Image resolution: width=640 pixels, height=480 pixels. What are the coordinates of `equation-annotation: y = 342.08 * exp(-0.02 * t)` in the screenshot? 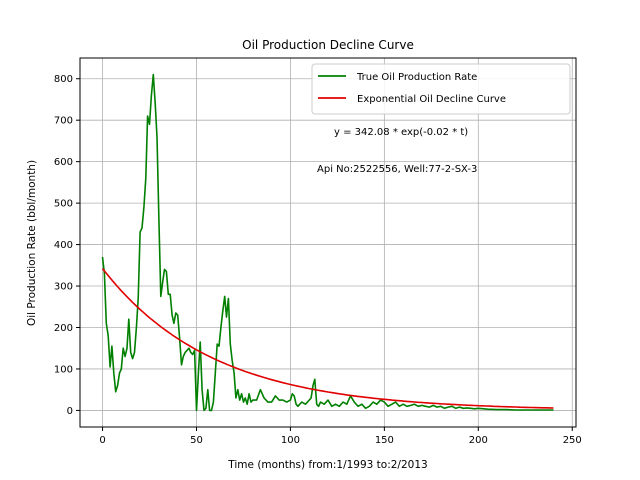 It's located at (401, 132).